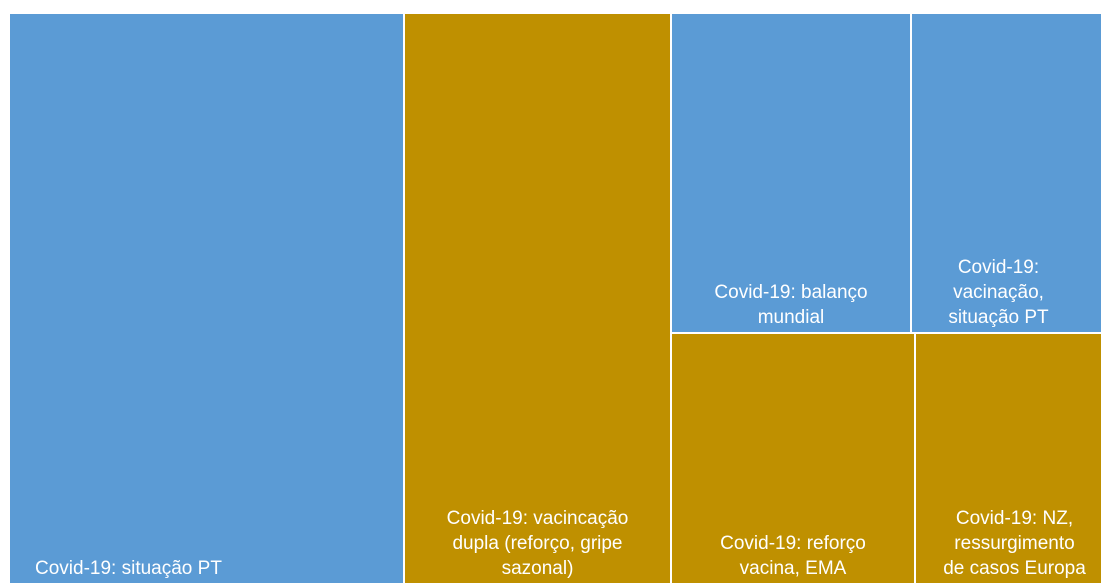 The width and height of the screenshot is (1101, 583). What do you see at coordinates (793, 458) in the screenshot?
I see `tile-covid-reforco-vacina-ema: Covid-19: reforço vacina, EMA` at bounding box center [793, 458].